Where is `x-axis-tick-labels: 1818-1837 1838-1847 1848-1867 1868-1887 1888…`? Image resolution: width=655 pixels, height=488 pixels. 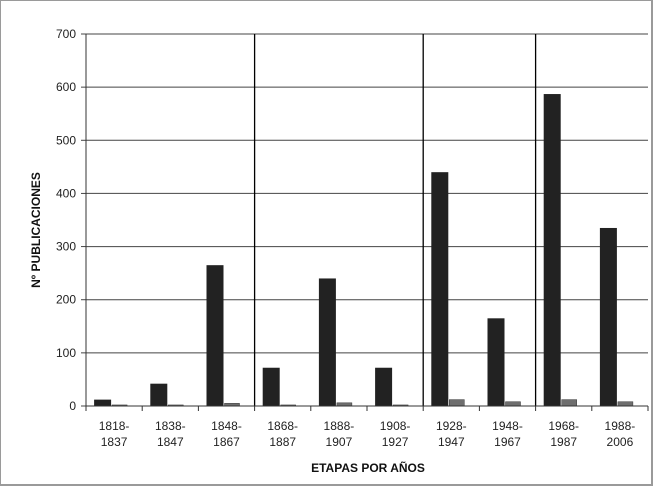
x-axis-tick-labels: 1818-1837 1838-1847 1848-1867 1868-1887 1888… is located at coordinates (367, 434).